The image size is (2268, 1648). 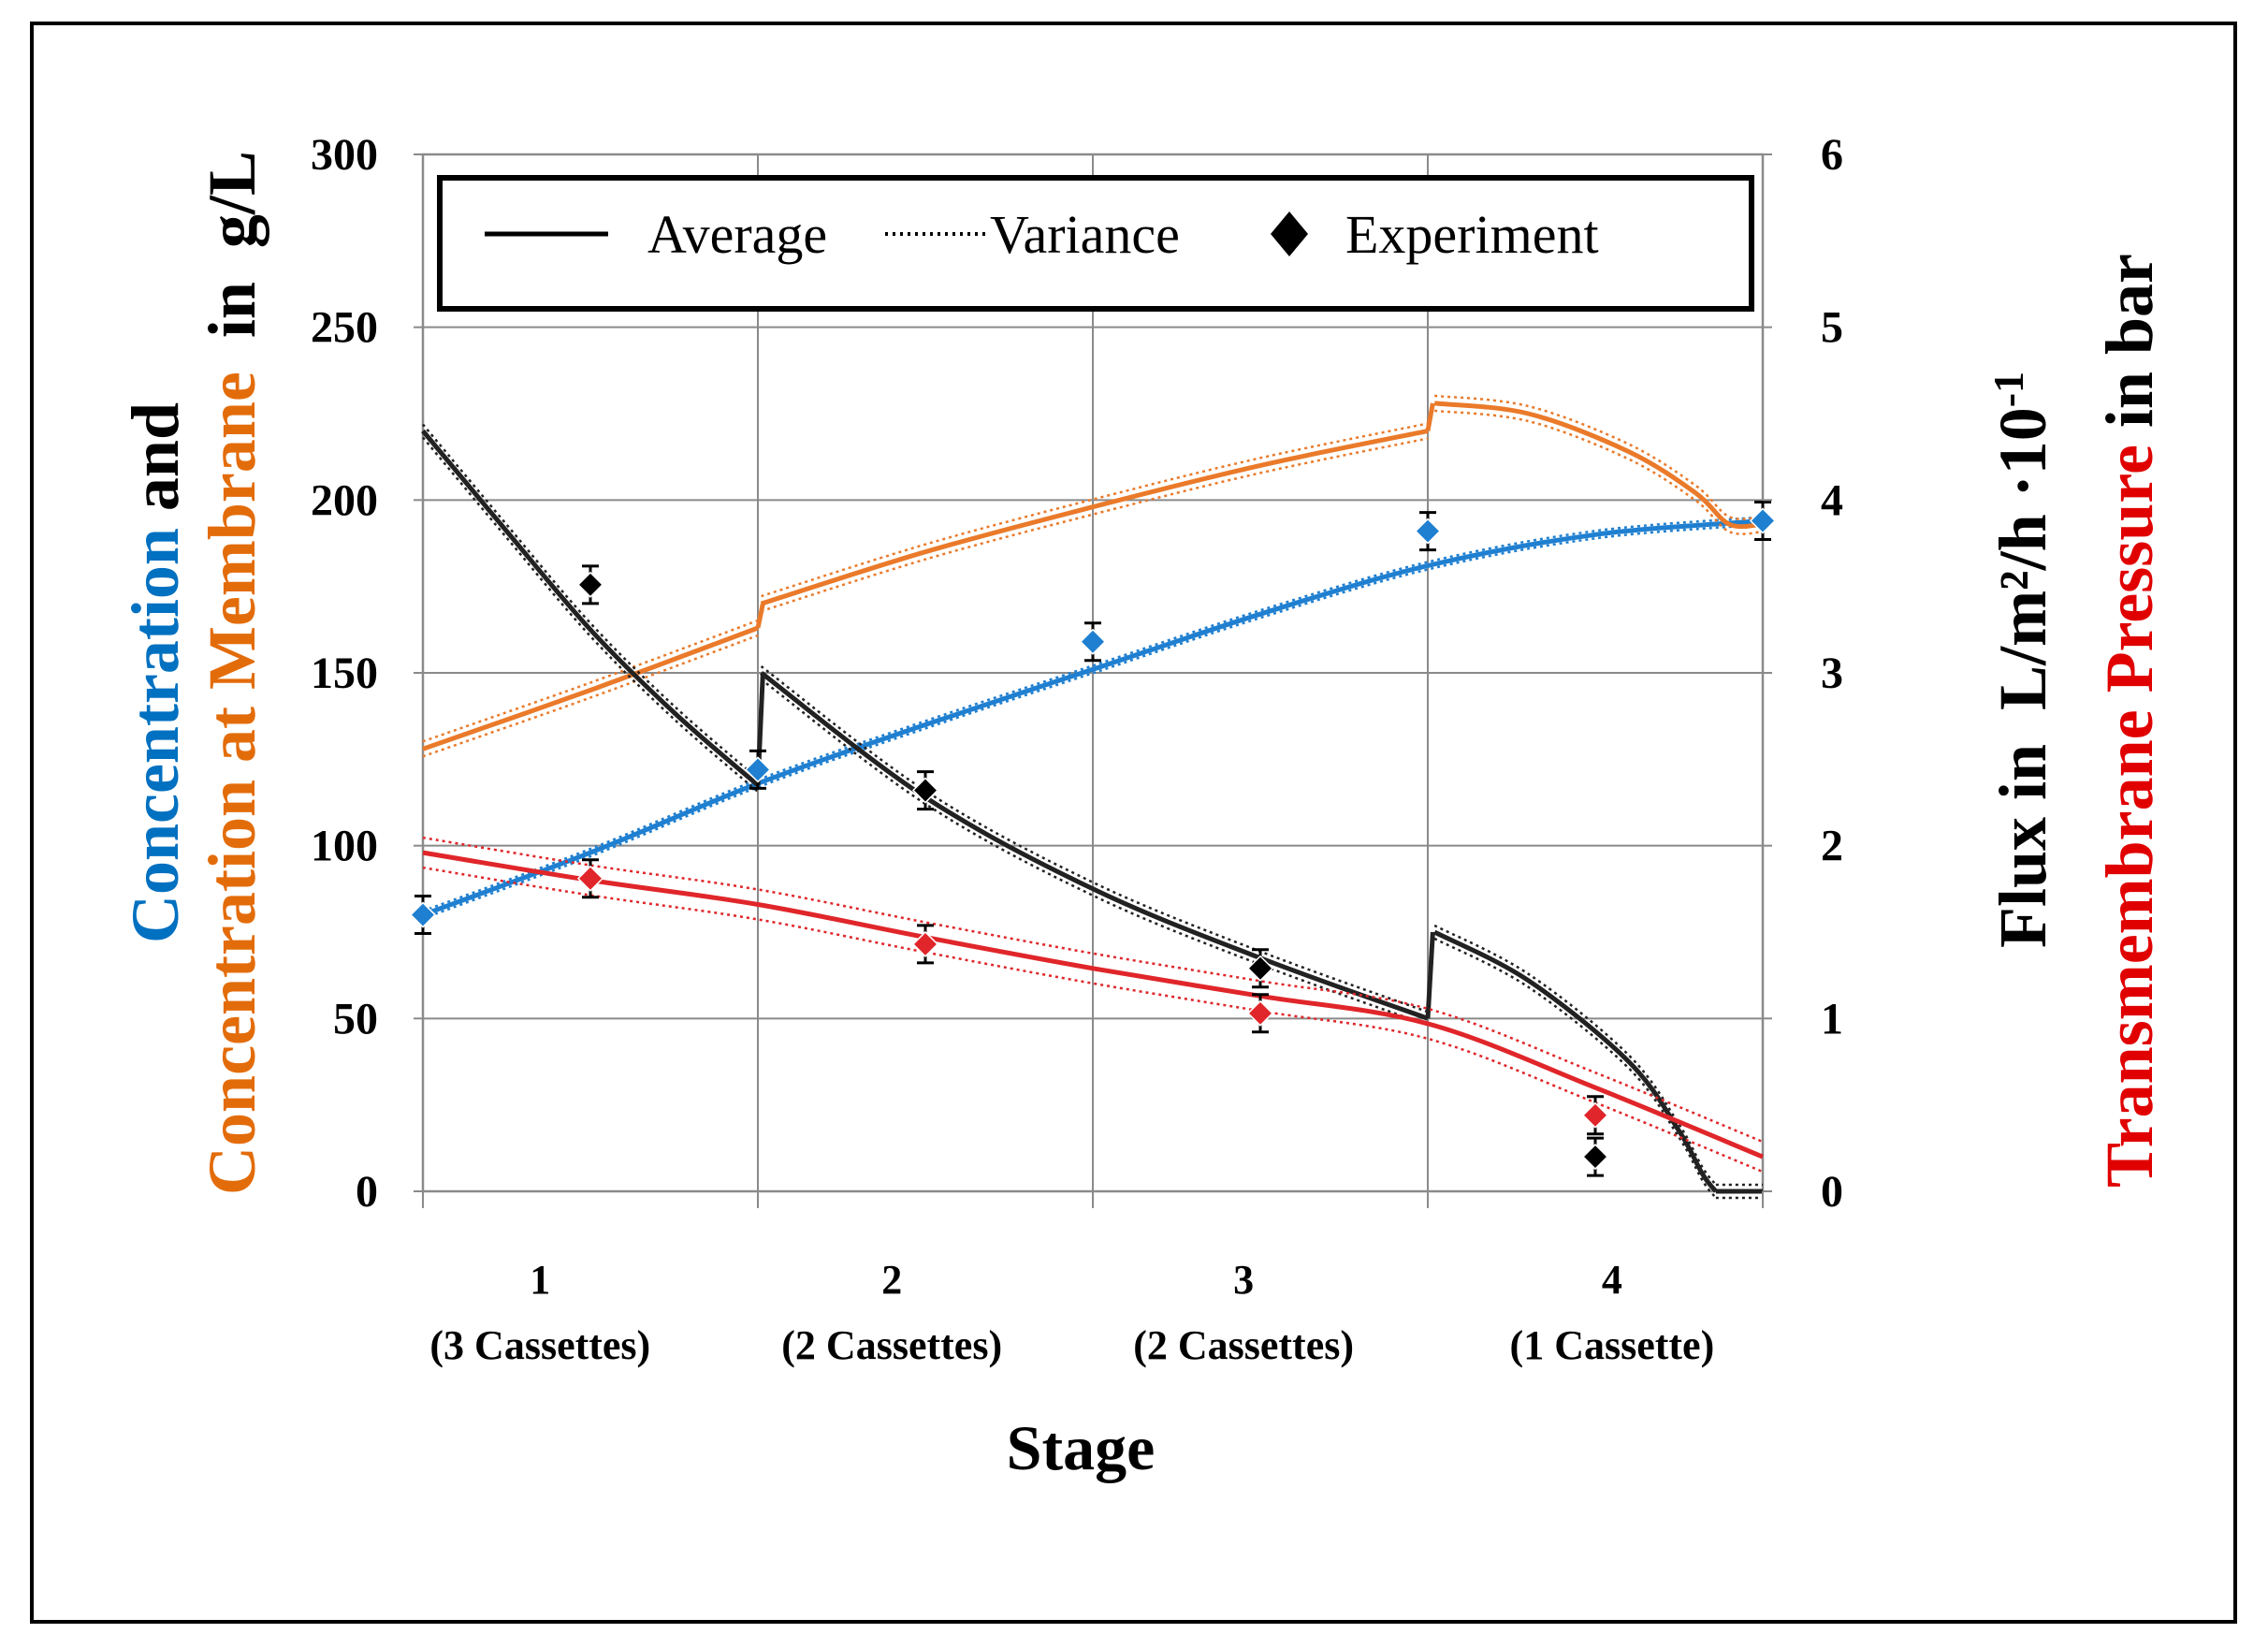 What do you see at coordinates (737, 234) in the screenshot?
I see `legend-average-text: Average` at bounding box center [737, 234].